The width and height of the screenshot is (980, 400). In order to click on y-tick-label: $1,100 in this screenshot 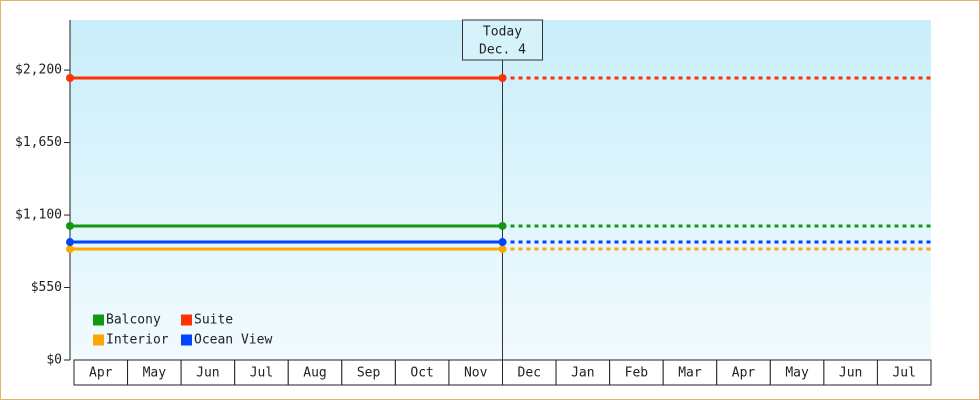, I will do `click(38, 215)`.